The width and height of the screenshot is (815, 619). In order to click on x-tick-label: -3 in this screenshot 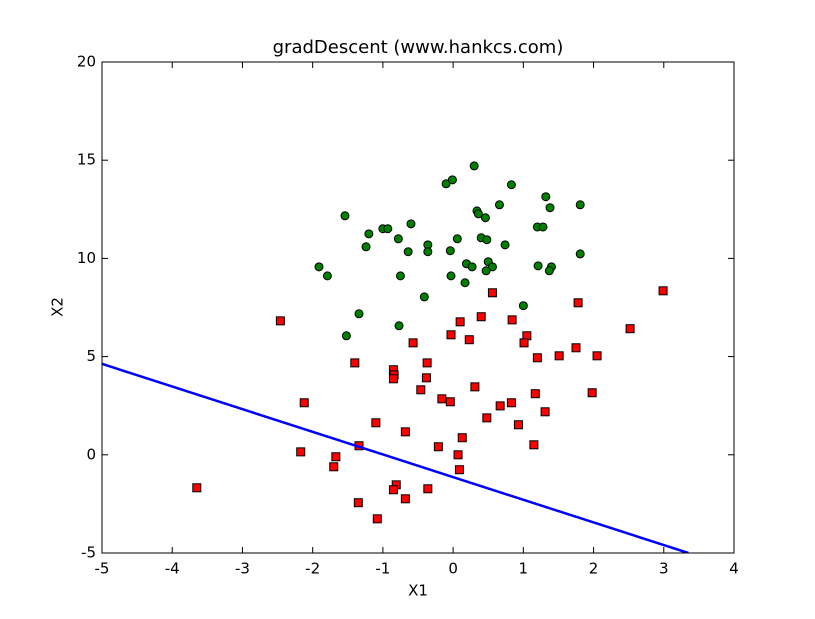, I will do `click(242, 569)`.